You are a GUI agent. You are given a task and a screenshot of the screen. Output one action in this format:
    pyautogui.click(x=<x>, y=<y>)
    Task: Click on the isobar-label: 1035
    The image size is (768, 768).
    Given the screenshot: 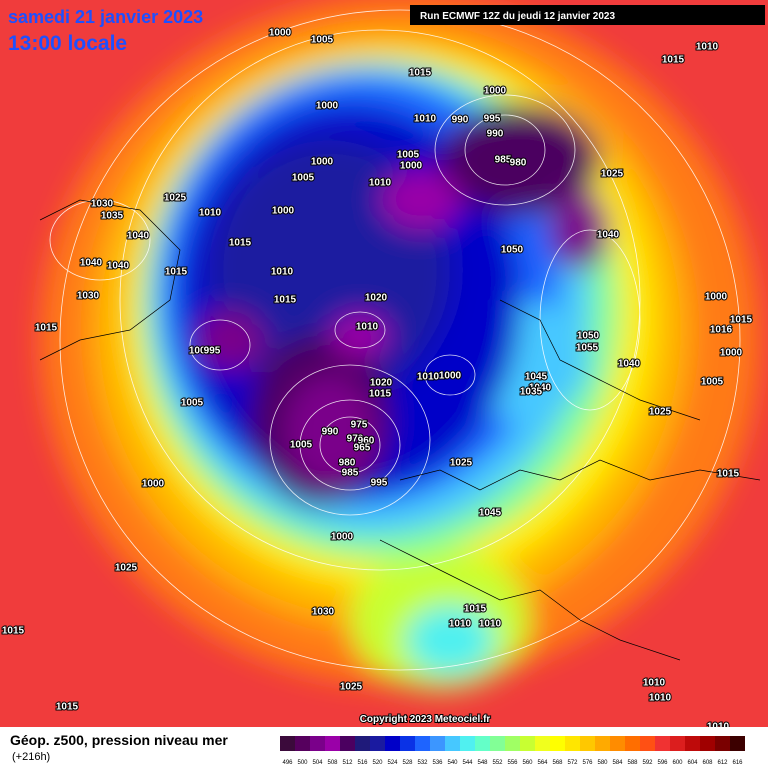 What is the action you would take?
    pyautogui.click(x=531, y=392)
    